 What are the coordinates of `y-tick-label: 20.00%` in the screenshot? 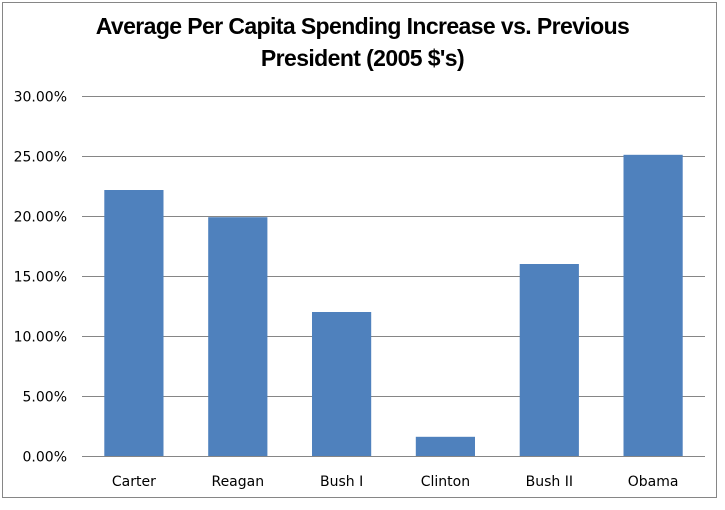 It's located at (40, 218).